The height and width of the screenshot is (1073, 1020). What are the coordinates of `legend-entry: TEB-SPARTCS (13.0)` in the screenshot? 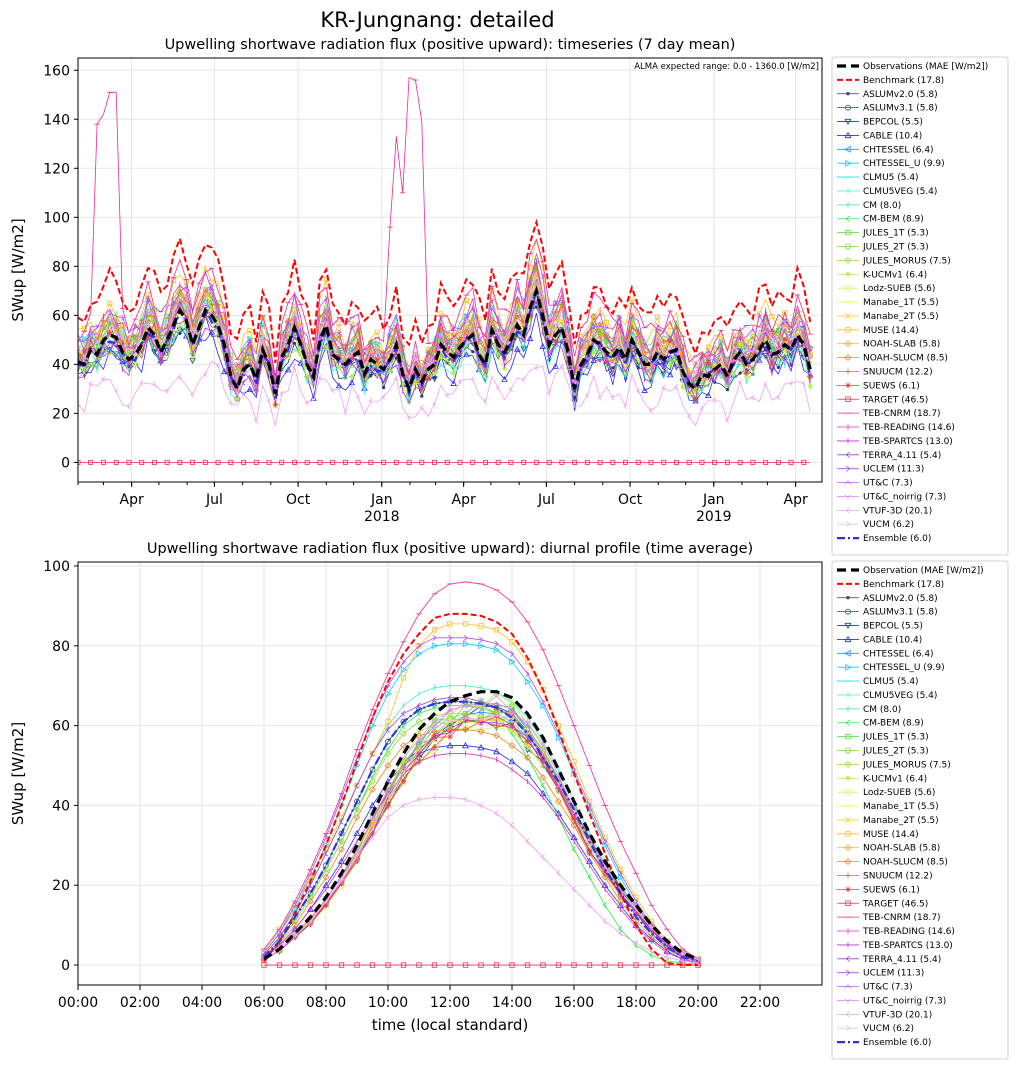 It's located at (895, 442).